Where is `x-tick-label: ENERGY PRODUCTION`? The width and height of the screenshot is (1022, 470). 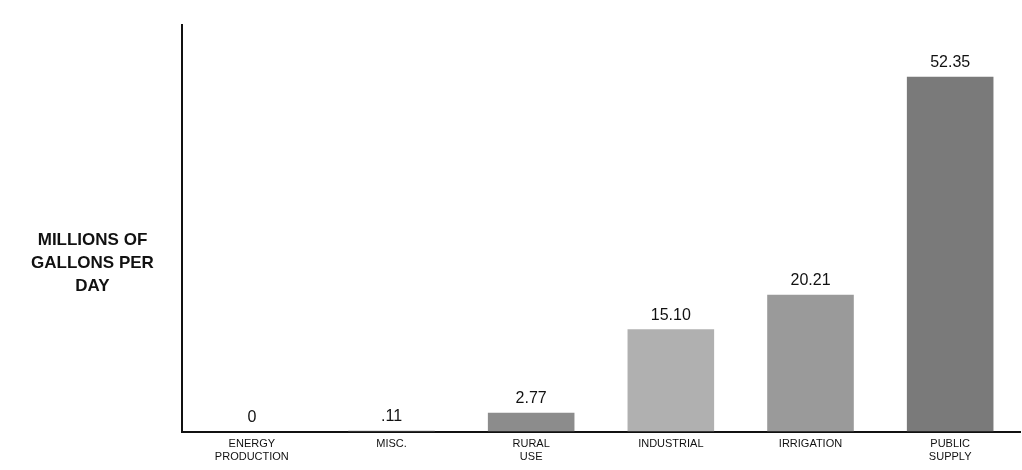
x-tick-label: ENERGY PRODUCTION is located at coordinates (251, 450).